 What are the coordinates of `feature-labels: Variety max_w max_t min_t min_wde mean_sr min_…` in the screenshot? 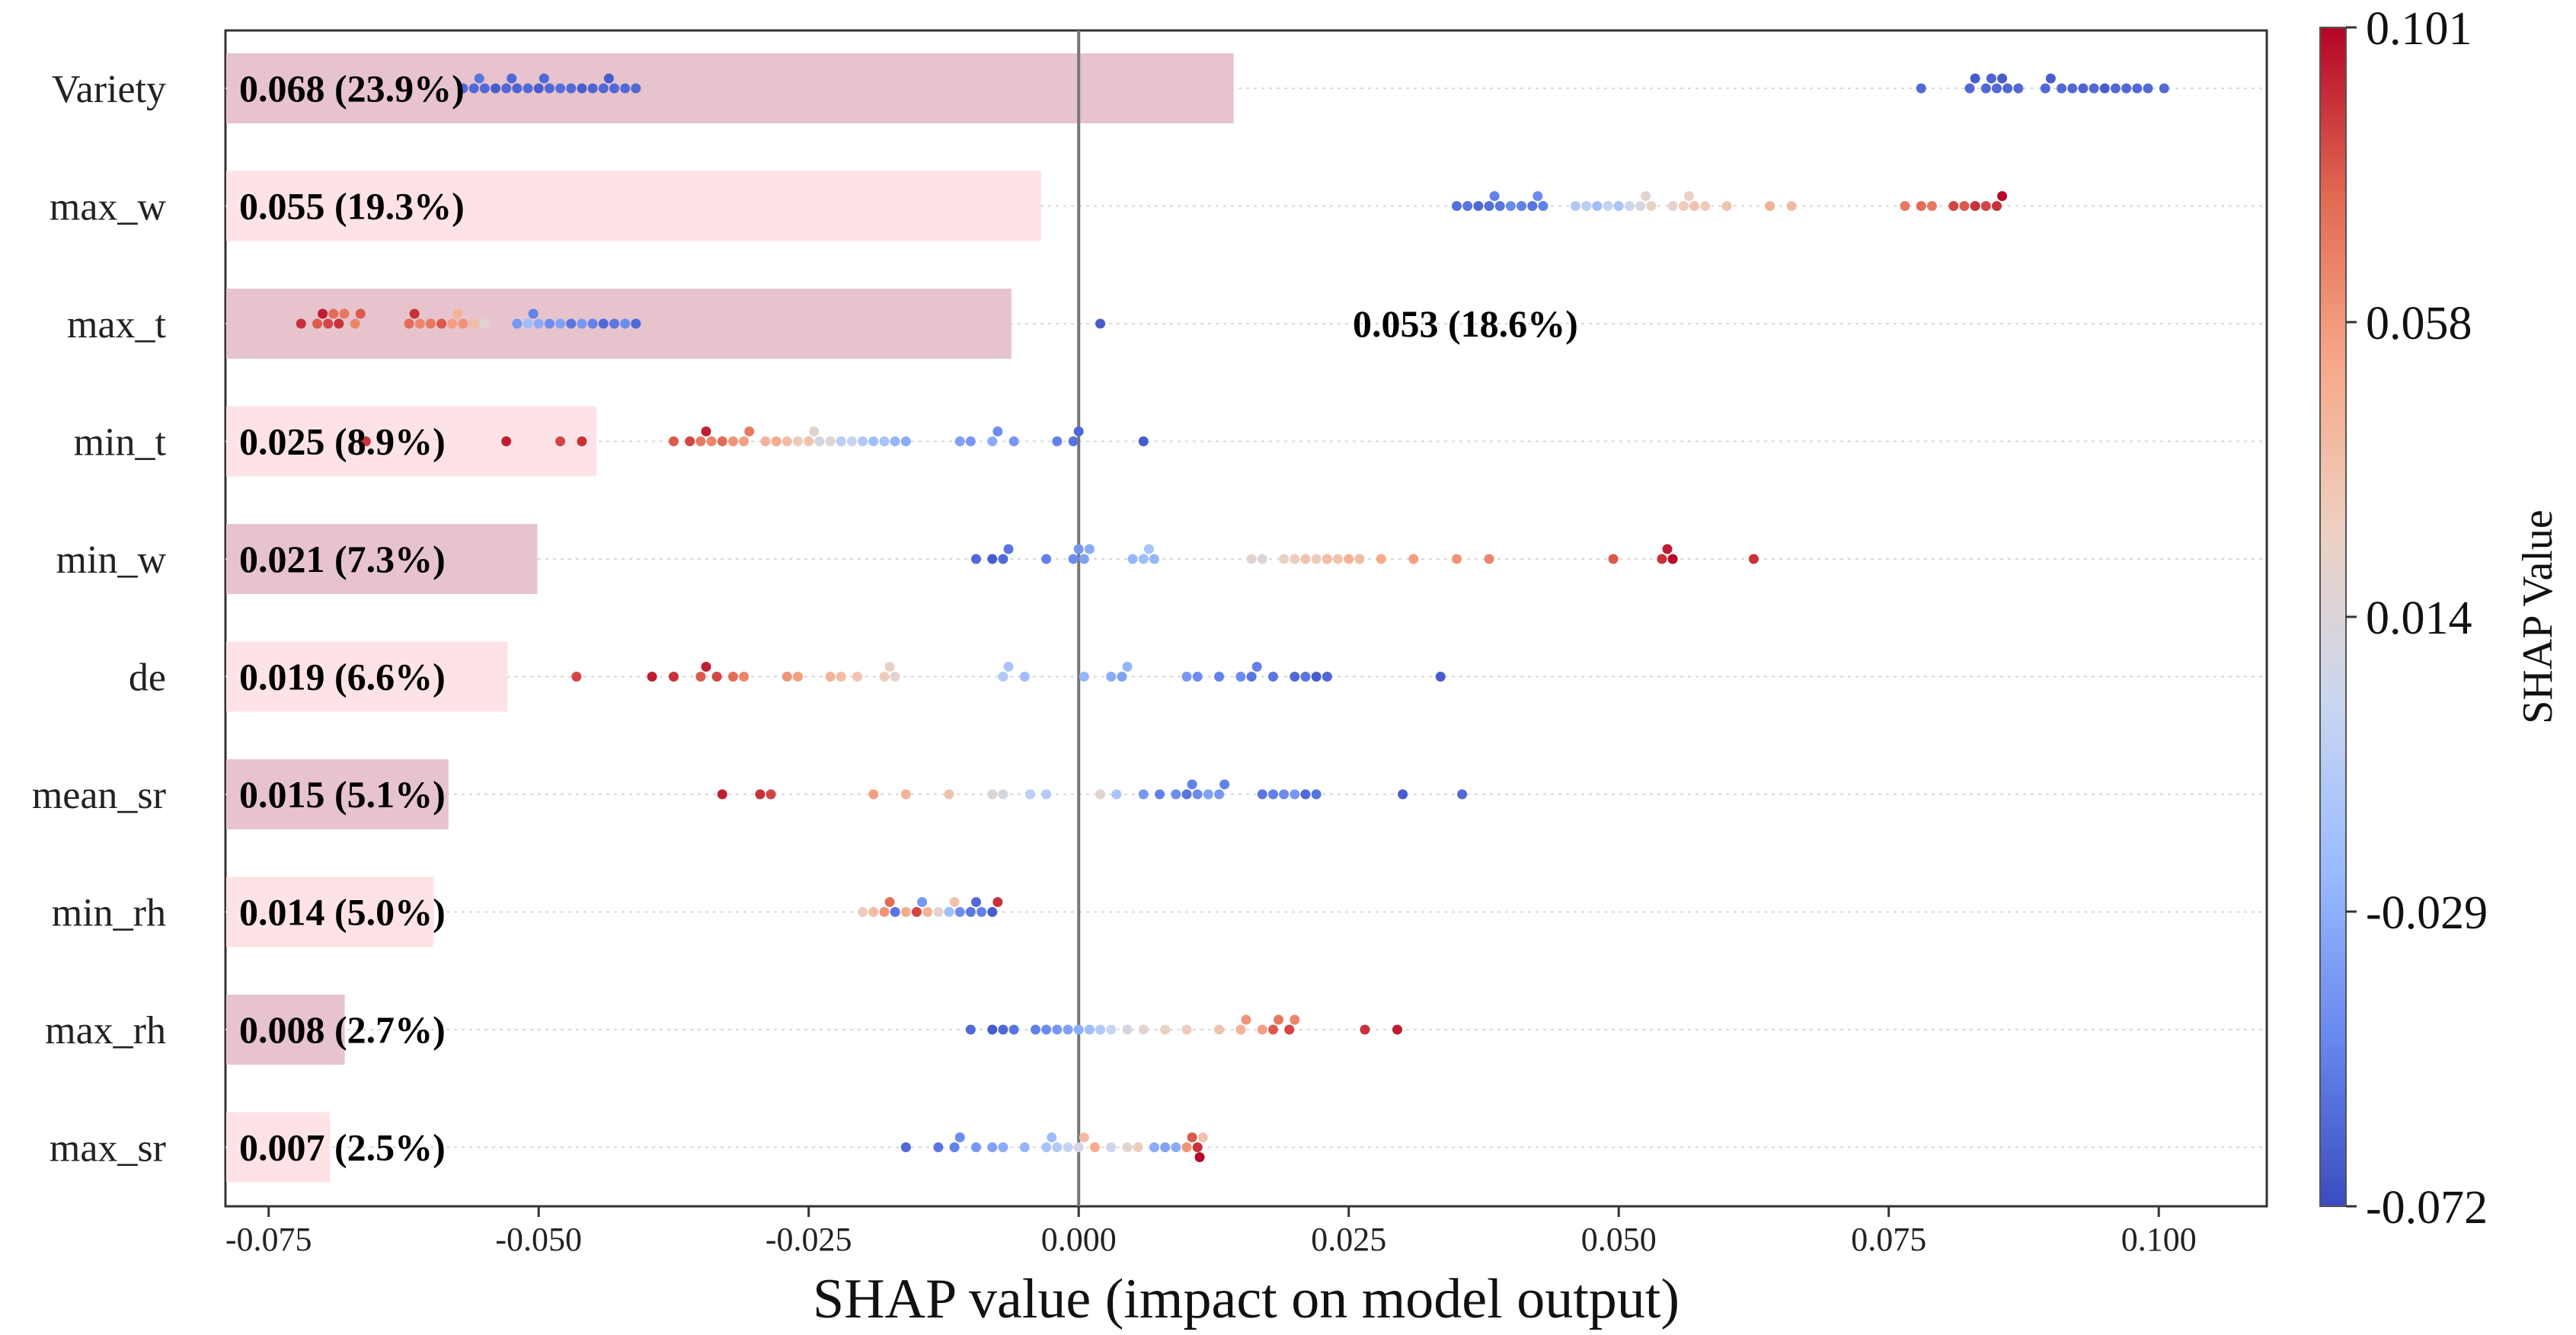 It's located at (100, 619).